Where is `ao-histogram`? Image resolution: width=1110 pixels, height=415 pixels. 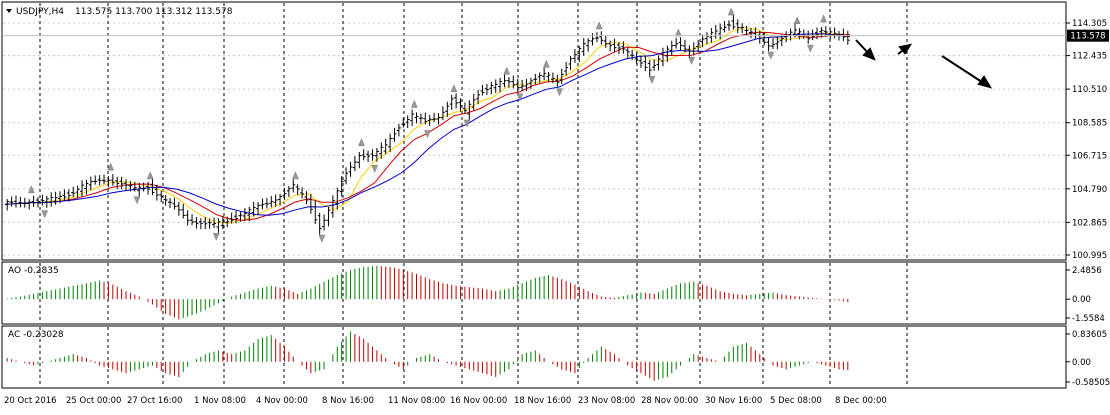
ao-histogram is located at coordinates (427, 292).